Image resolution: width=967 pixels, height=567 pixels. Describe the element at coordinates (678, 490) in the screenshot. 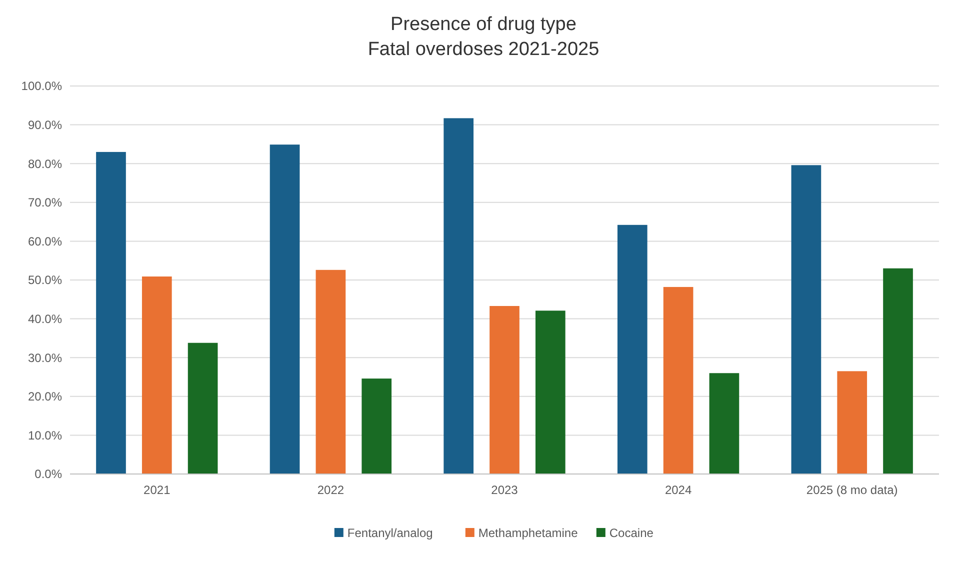

I see `x-tick-label: 2024` at that location.